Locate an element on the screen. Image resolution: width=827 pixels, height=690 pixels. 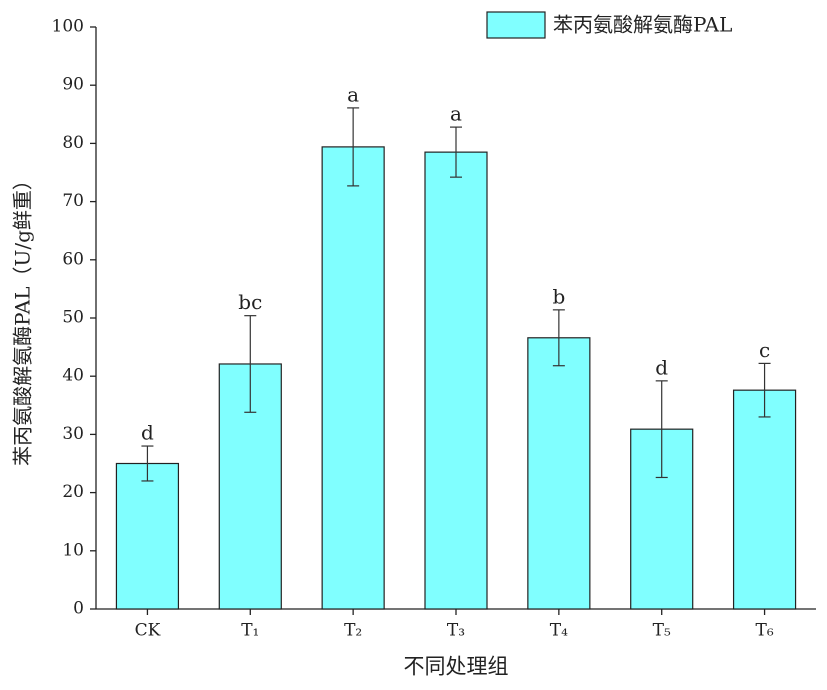
legend-swatch is located at coordinates (516, 25).